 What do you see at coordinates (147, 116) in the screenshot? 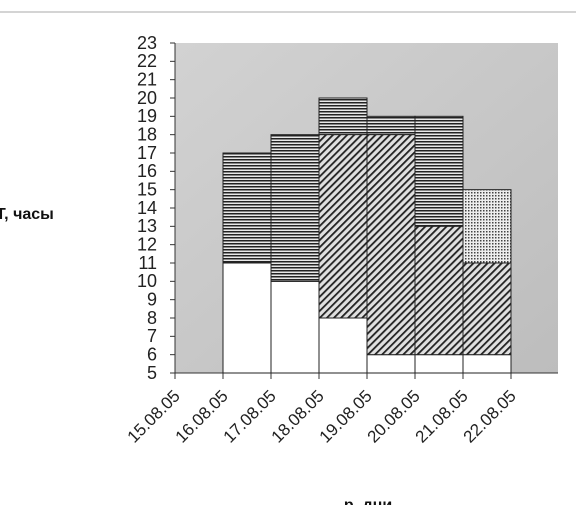
I see `y-tick-label: 19` at bounding box center [147, 116].